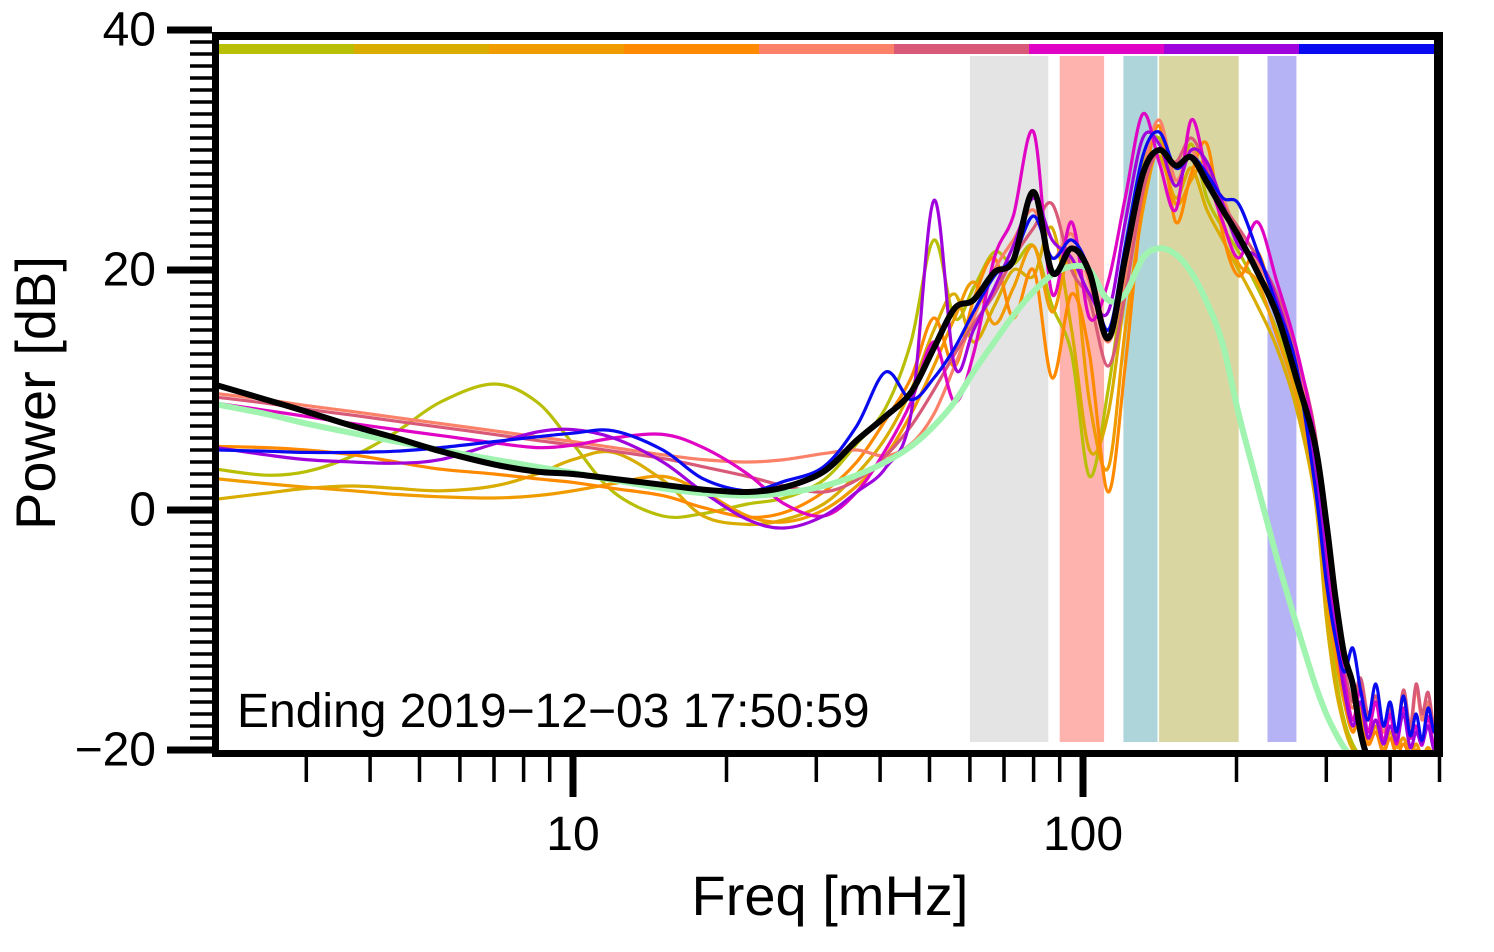 The height and width of the screenshot is (952, 1494). Describe the element at coordinates (553, 711) in the screenshot. I see `ending-time-annotation: Ending 2019−12−03 17:50:59` at that location.